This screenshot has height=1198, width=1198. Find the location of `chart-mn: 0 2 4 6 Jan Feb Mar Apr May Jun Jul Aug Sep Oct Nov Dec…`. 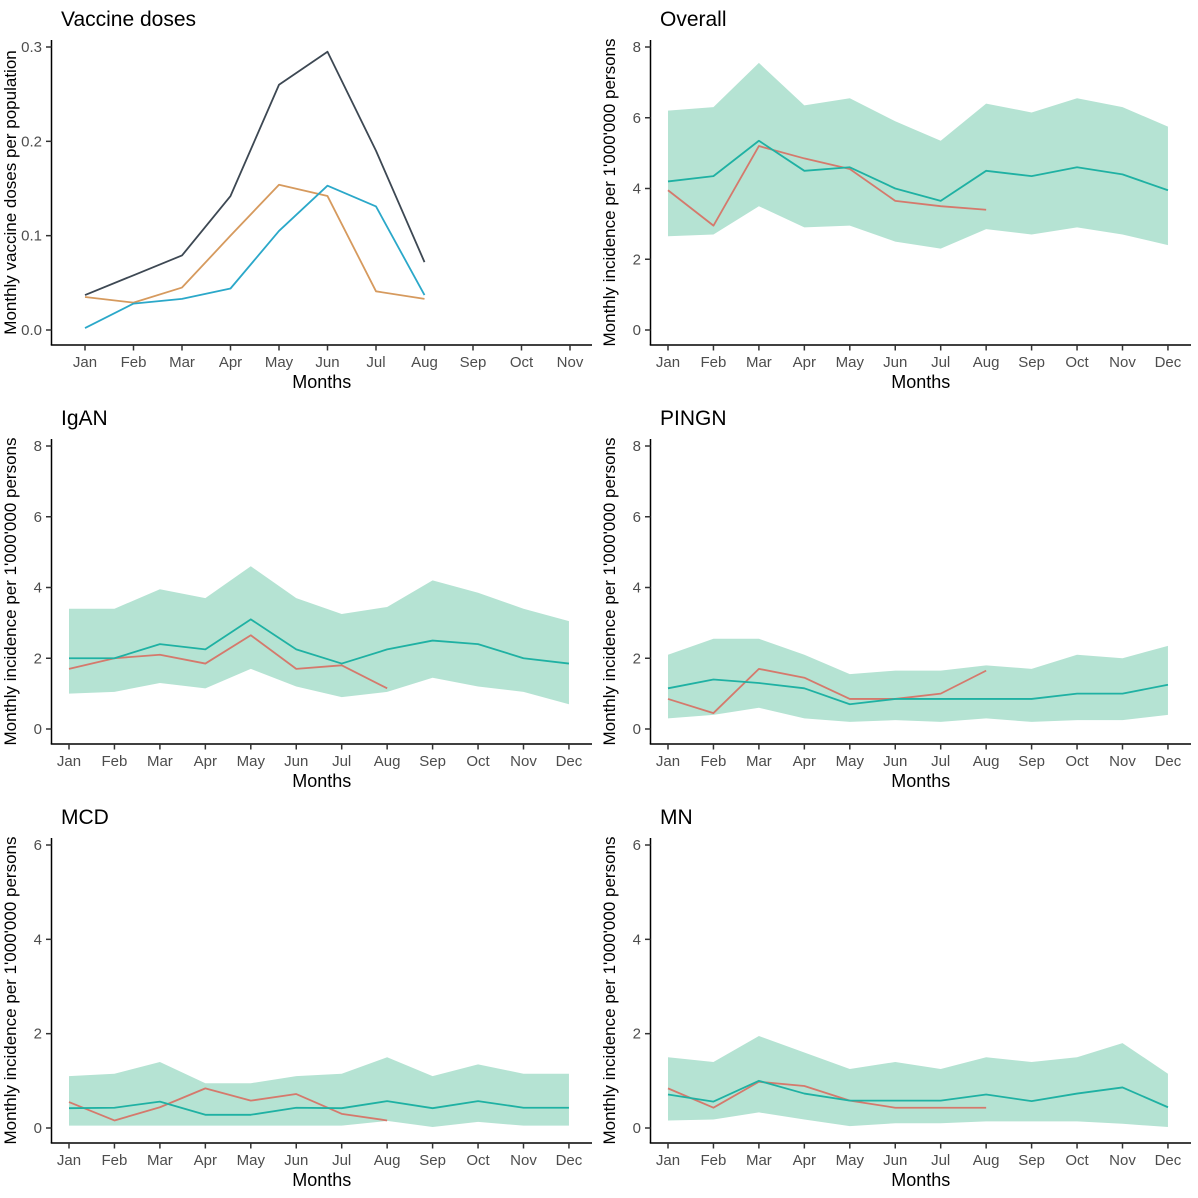

chart-mn: 0 2 4 6 Jan Feb Mar Apr May Jun Jul Aug Sep Oct Nov Dec… is located at coordinates (895, 1013).